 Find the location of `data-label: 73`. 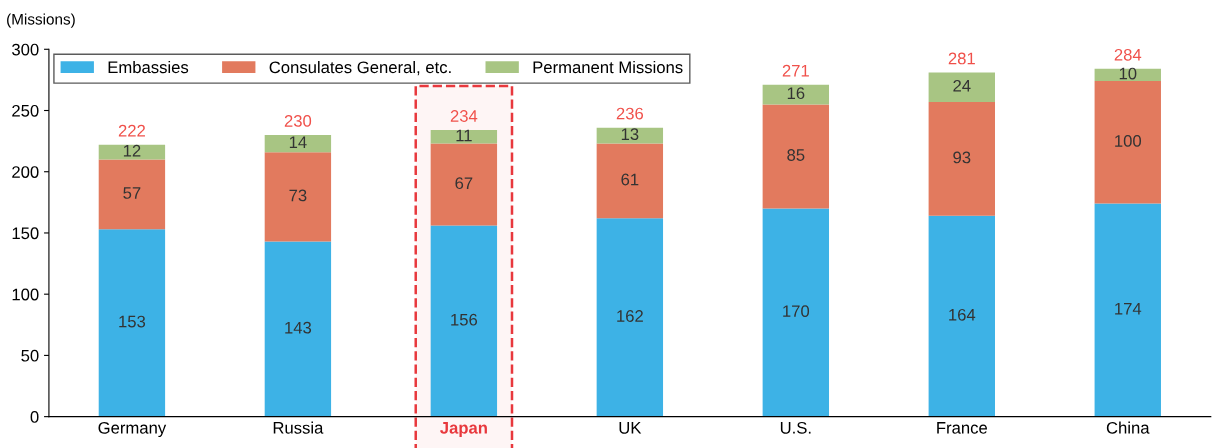

data-label: 73 is located at coordinates (298, 195).